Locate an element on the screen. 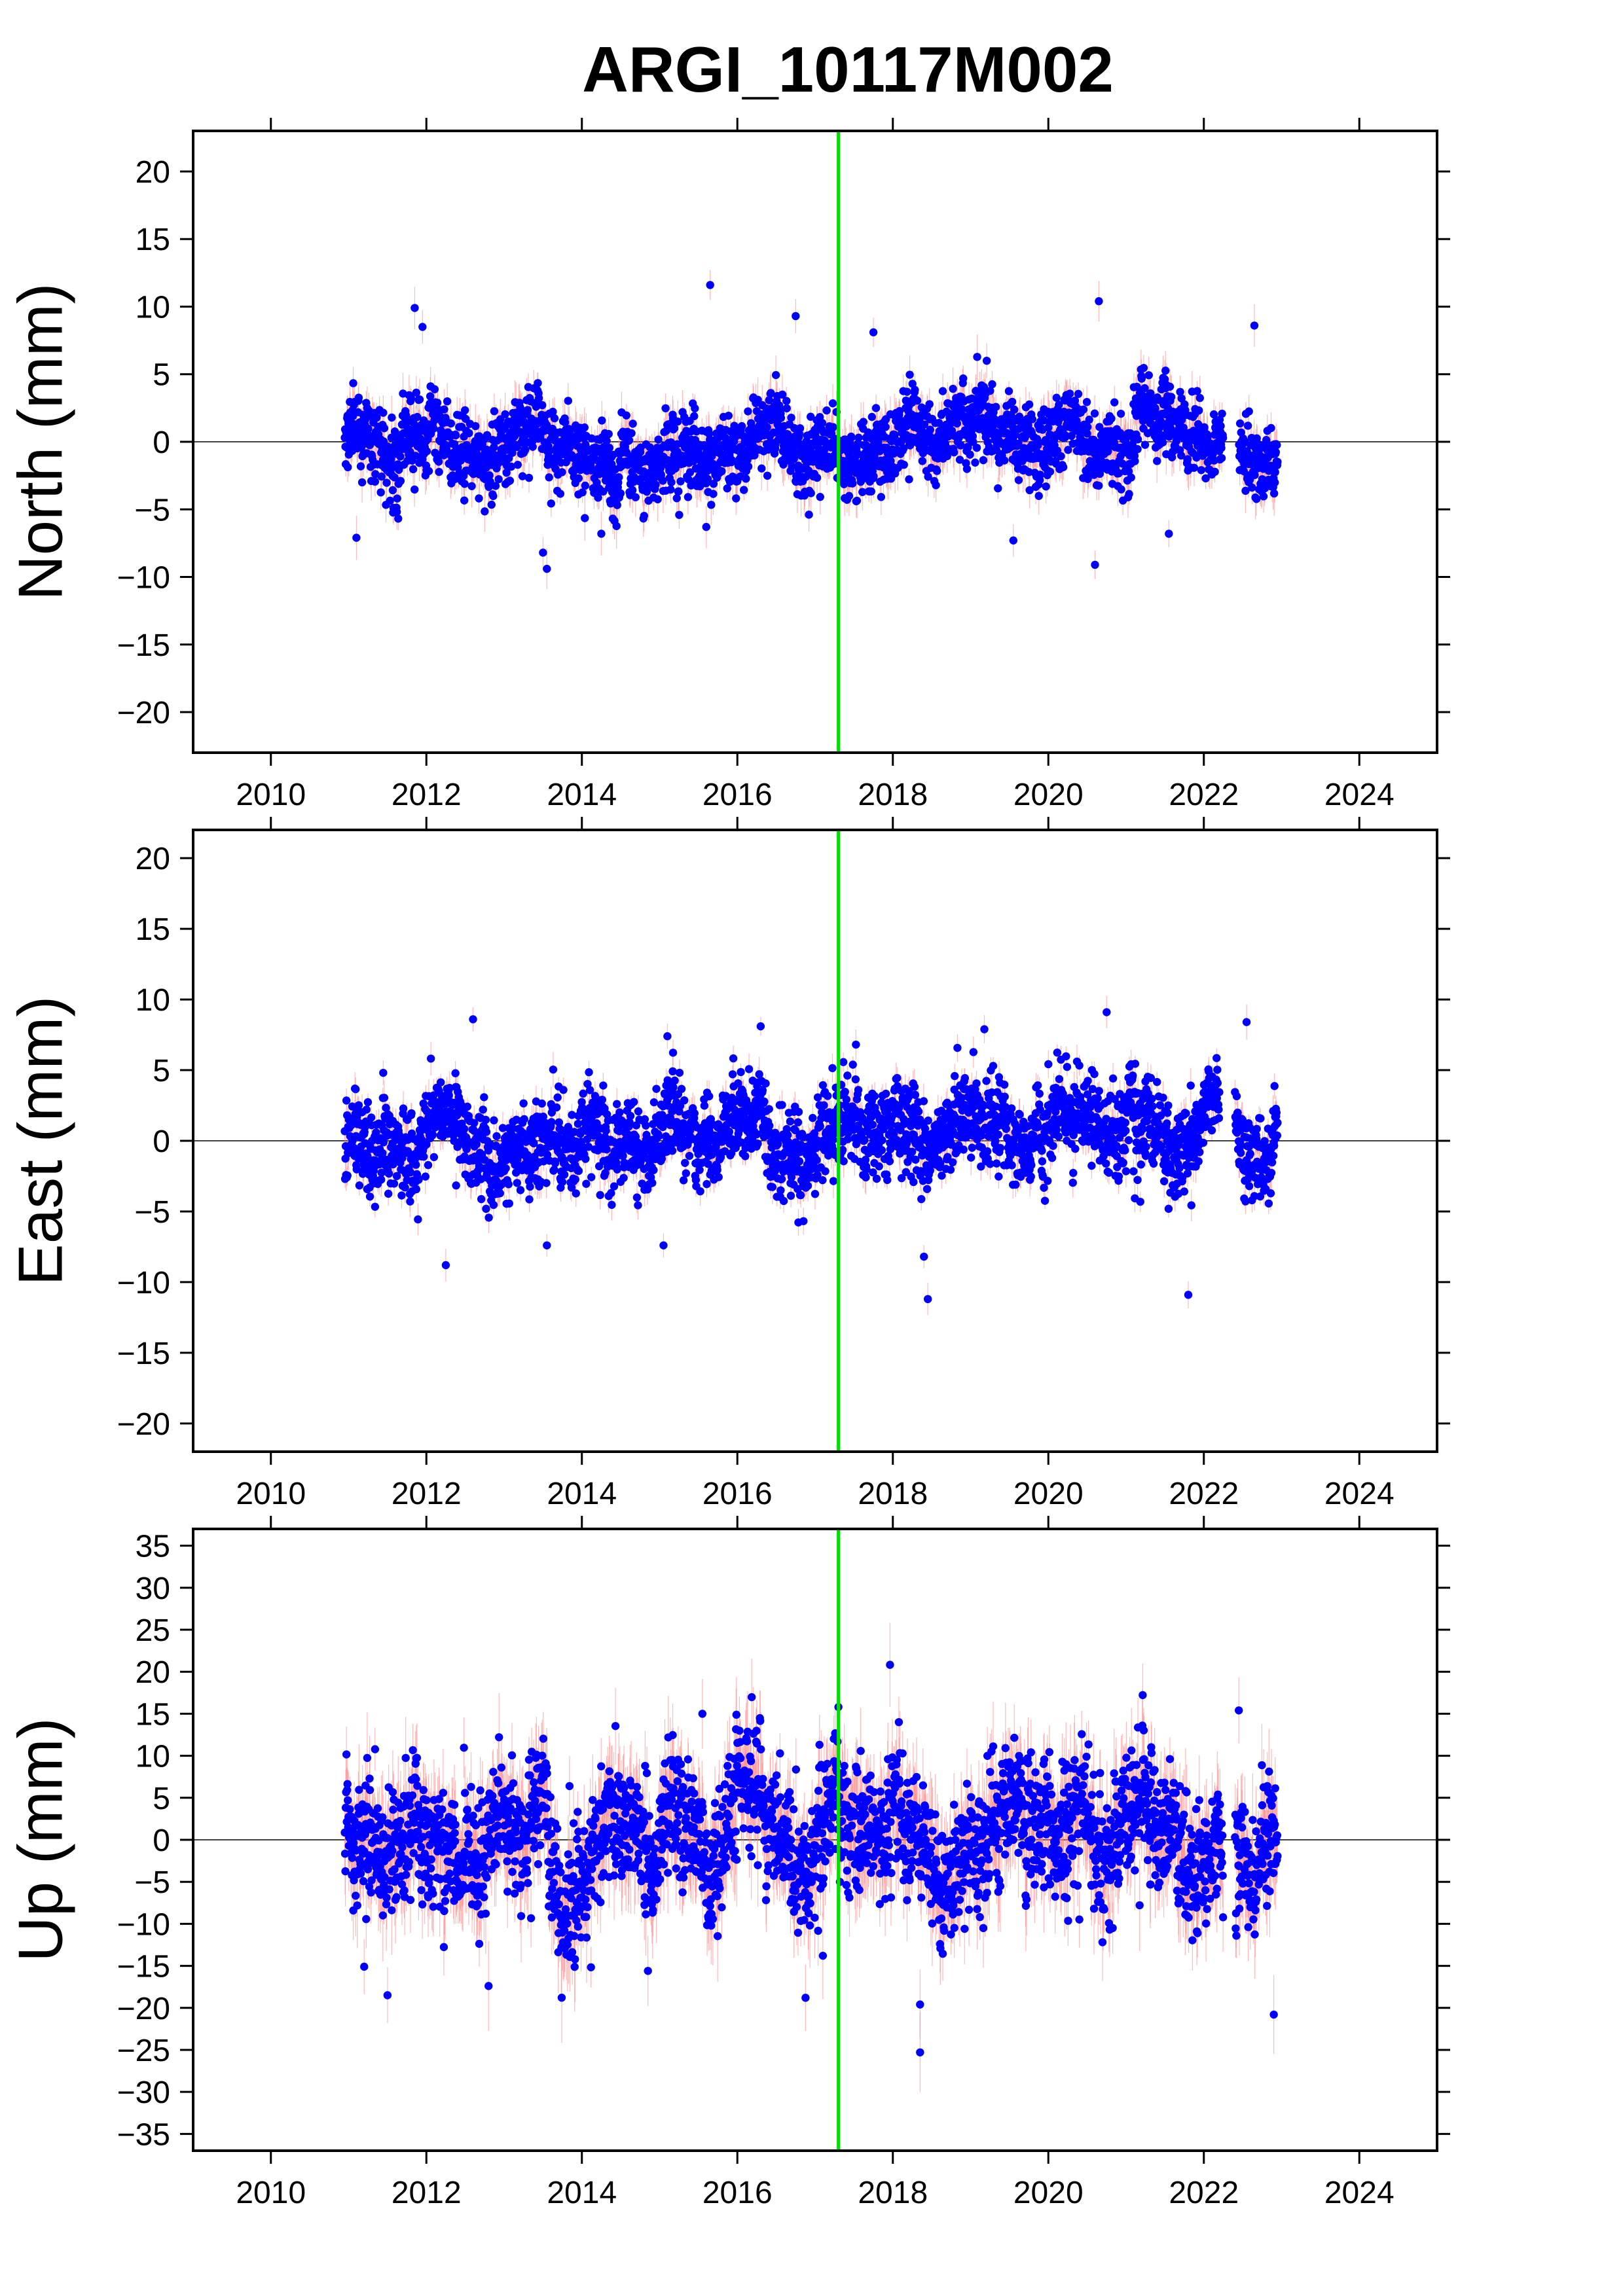 Image resolution: width=1623 pixels, height=2296 pixels. chart-title: ARGI_10117M002 is located at coordinates (848, 69).